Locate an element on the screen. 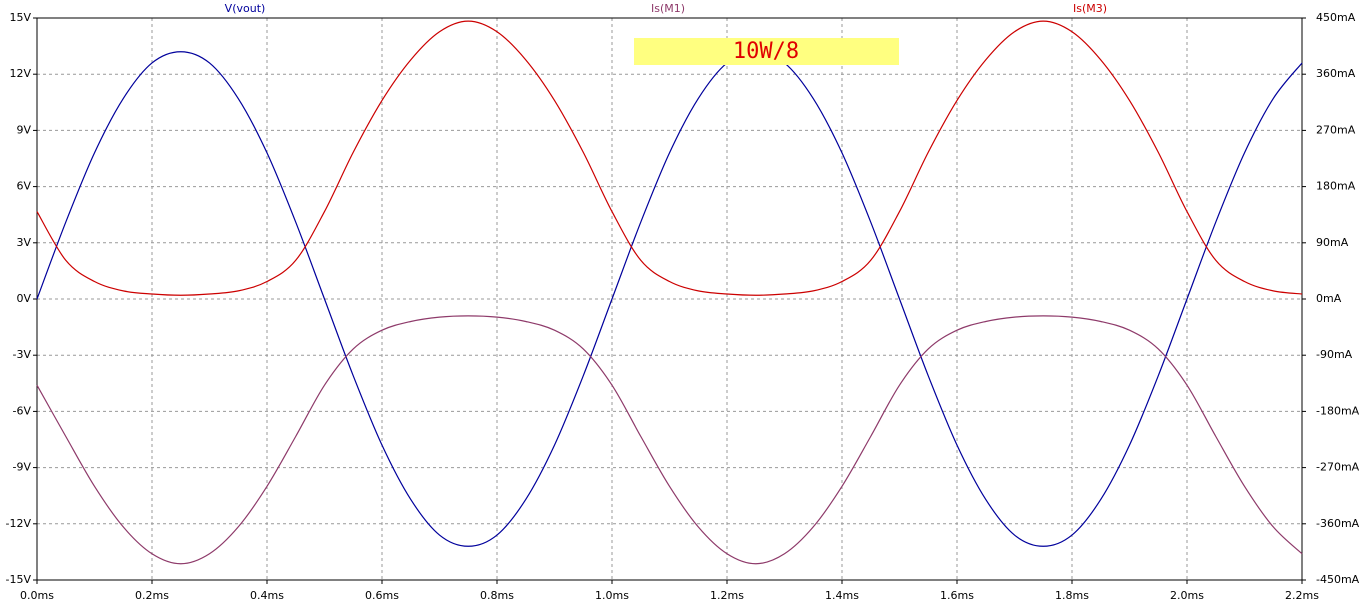 The image size is (1362, 606). y2-tick-label: 450mA is located at coordinates (1336, 17).